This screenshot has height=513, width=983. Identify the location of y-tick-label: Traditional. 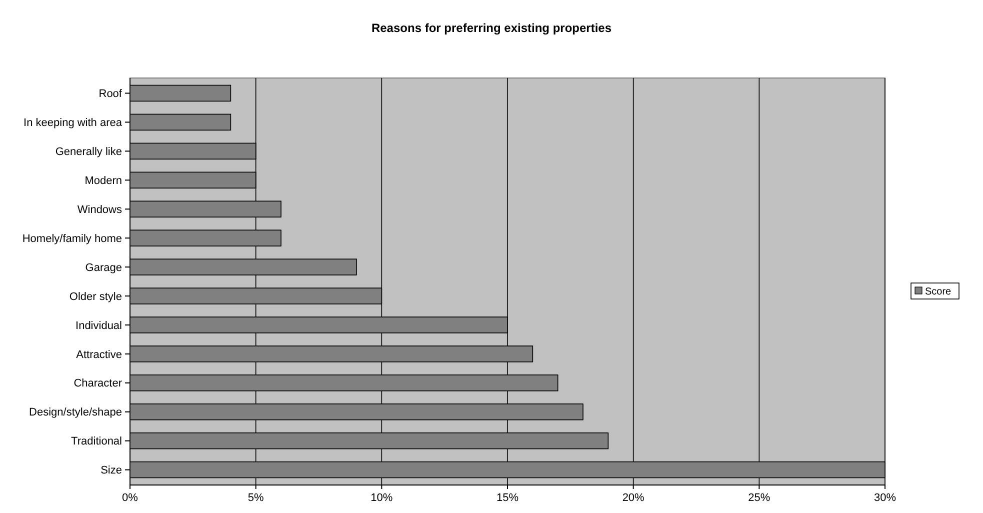
(96, 442).